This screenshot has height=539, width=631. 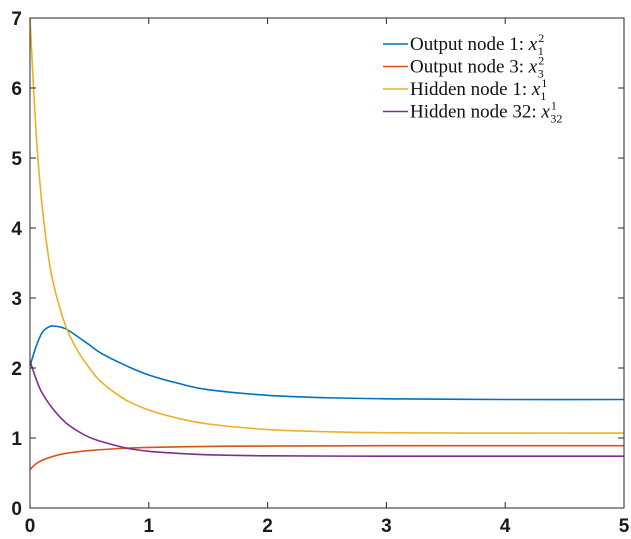 I want to click on x-tick-label: 0, so click(x=30, y=526).